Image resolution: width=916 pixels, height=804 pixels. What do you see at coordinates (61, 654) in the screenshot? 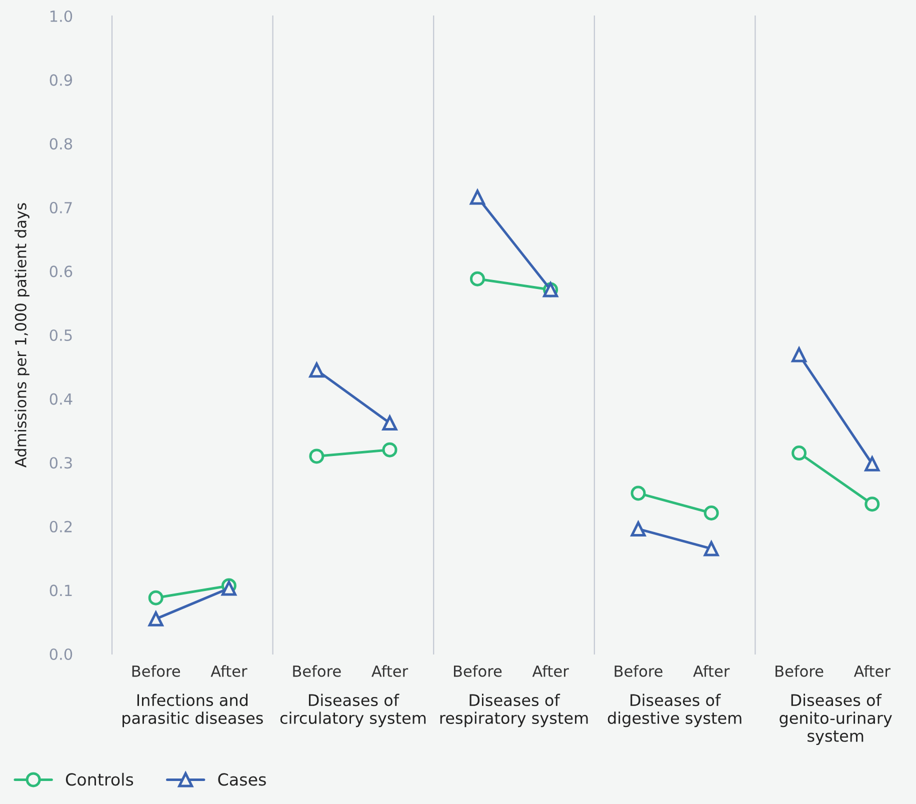
I see `y-tick-label: 0.0` at bounding box center [61, 654].